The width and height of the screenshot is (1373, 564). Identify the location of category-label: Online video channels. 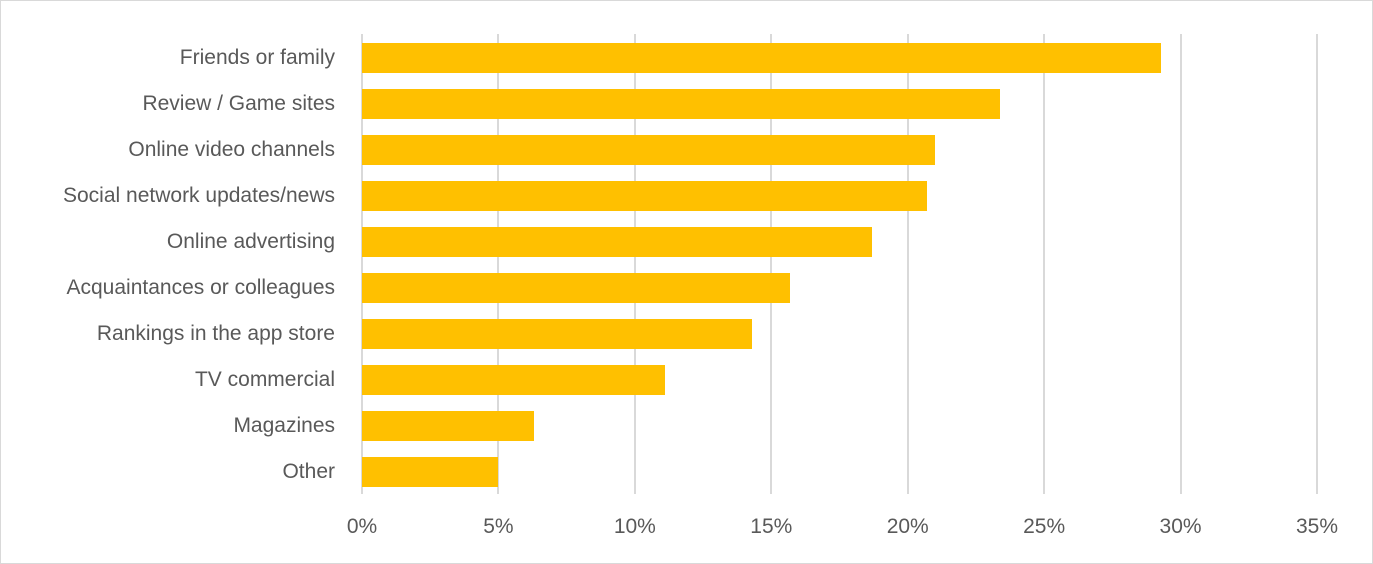
(231, 149).